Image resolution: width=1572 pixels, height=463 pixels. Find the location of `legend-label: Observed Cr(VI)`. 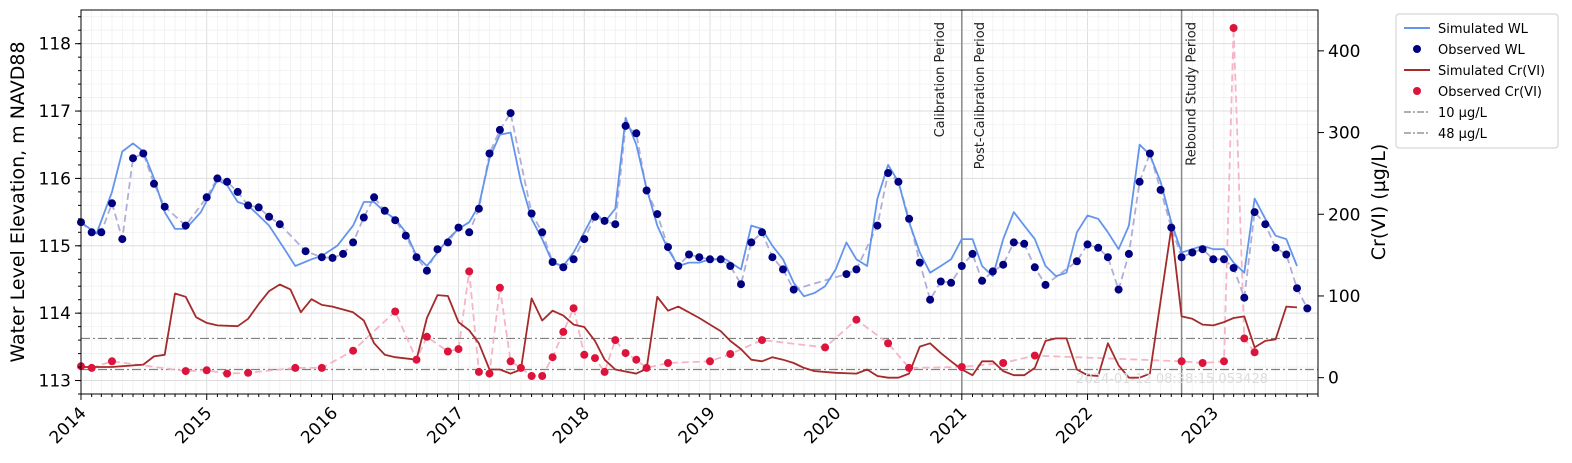

legend-label: Observed Cr(VI) is located at coordinates (1490, 92).